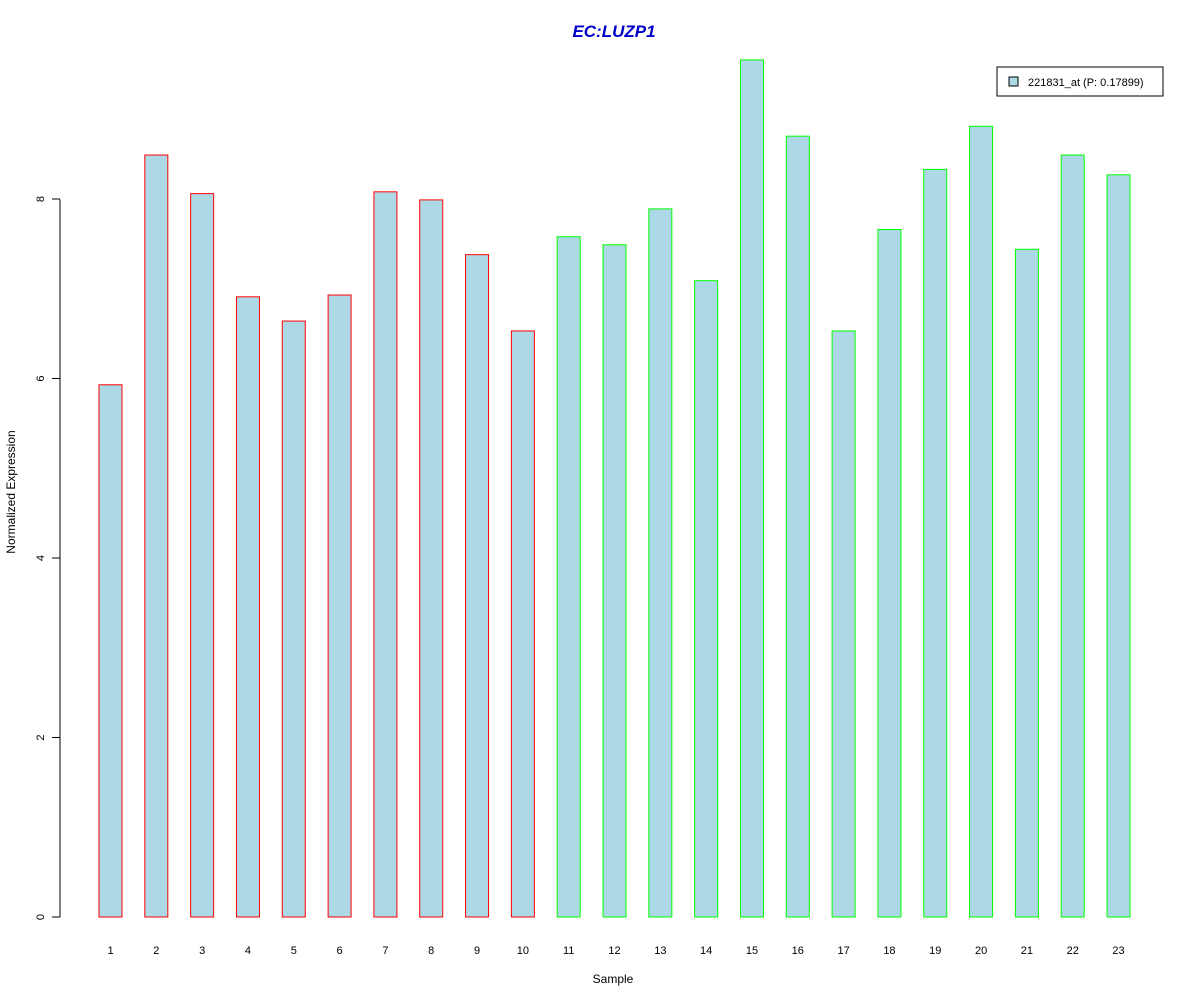 The width and height of the screenshot is (1200, 1000). What do you see at coordinates (110, 951) in the screenshot?
I see `x-tick-label: 1` at bounding box center [110, 951].